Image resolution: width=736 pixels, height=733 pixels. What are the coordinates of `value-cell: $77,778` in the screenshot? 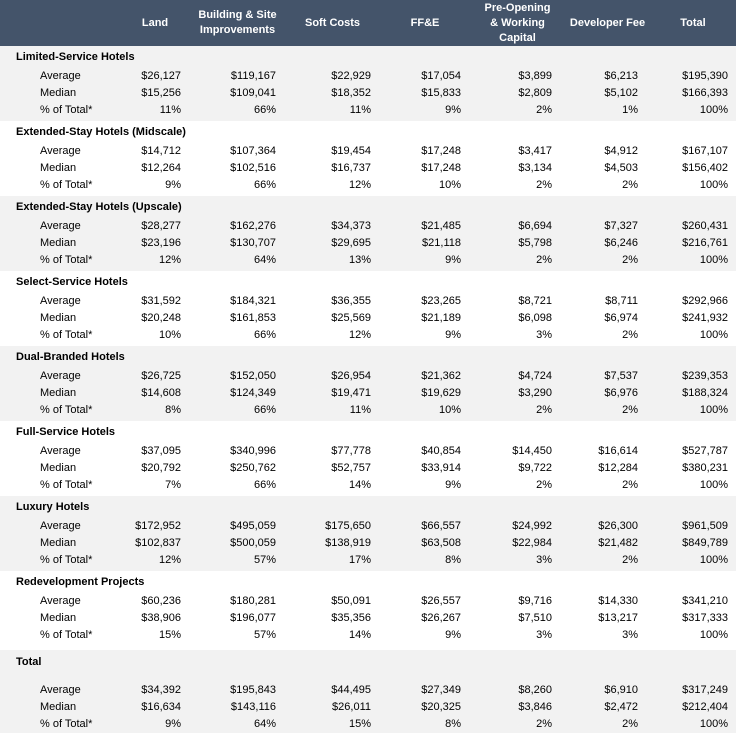 It's located at (351, 451).